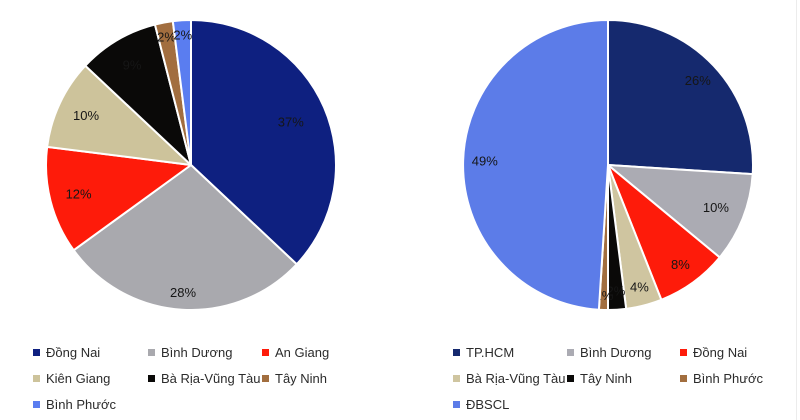  What do you see at coordinates (183, 292) in the screenshot?
I see `slice-percent-label: 28%` at bounding box center [183, 292].